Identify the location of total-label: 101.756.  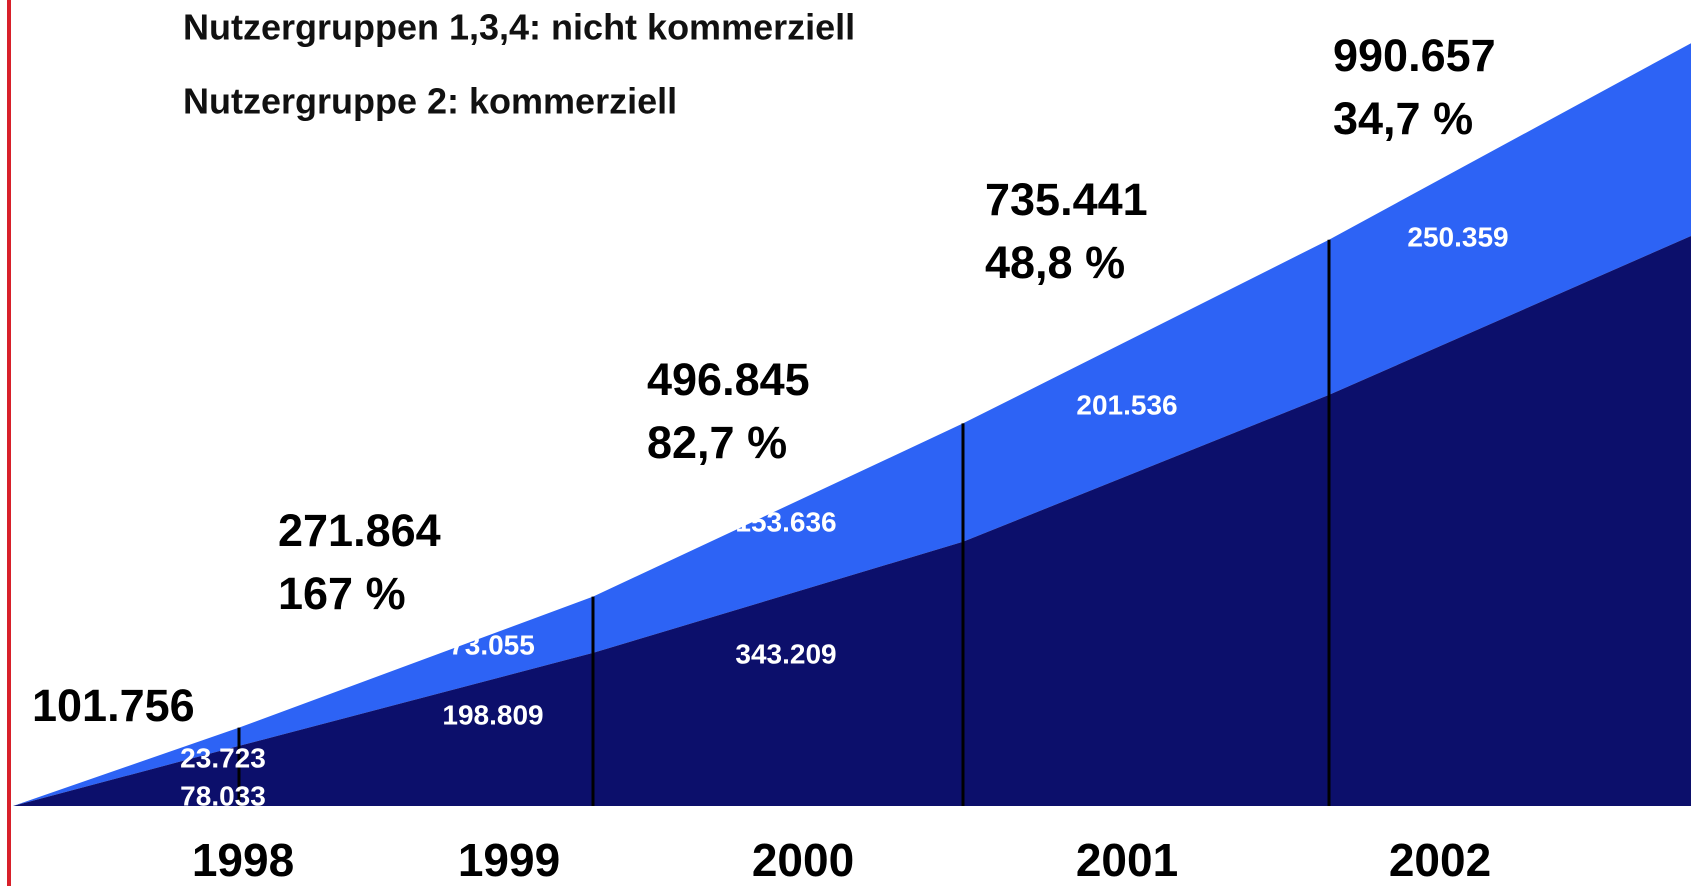
(113, 705).